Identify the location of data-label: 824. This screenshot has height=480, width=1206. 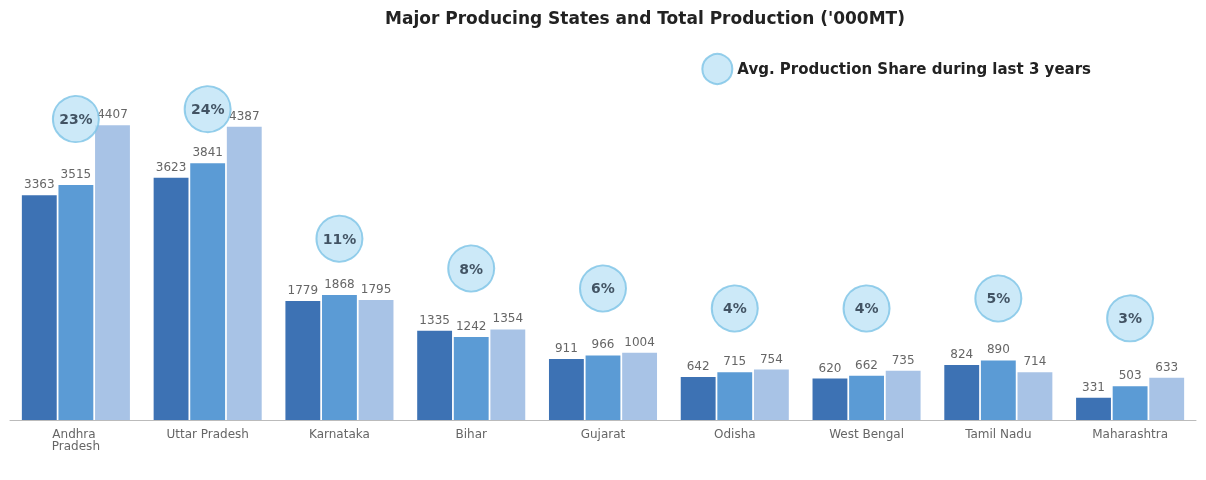
(962, 353).